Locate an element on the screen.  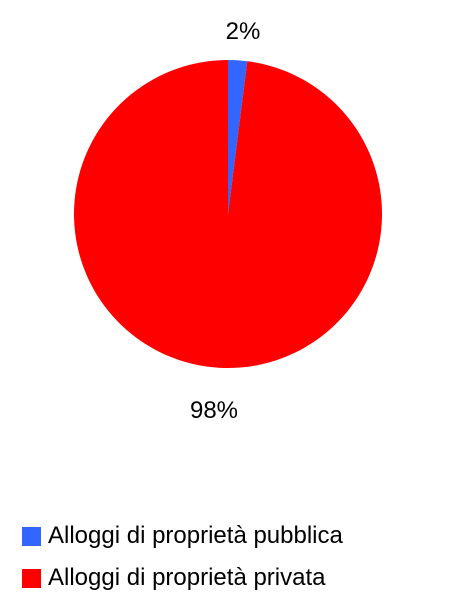
data-label-public: 2% is located at coordinates (243, 31).